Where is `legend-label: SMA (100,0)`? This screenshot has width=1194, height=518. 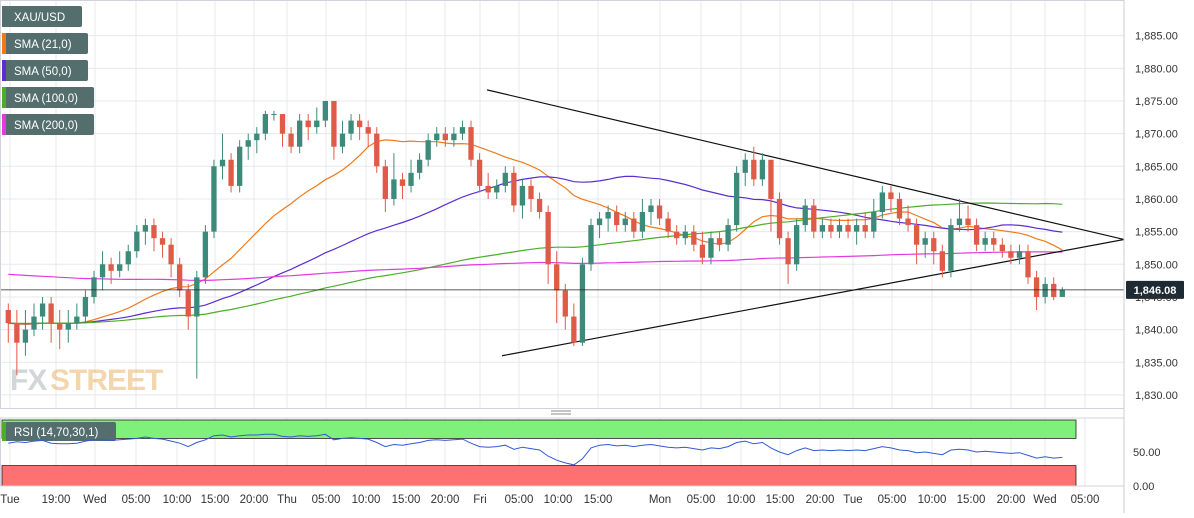 legend-label: SMA (100,0) is located at coordinates (46, 99).